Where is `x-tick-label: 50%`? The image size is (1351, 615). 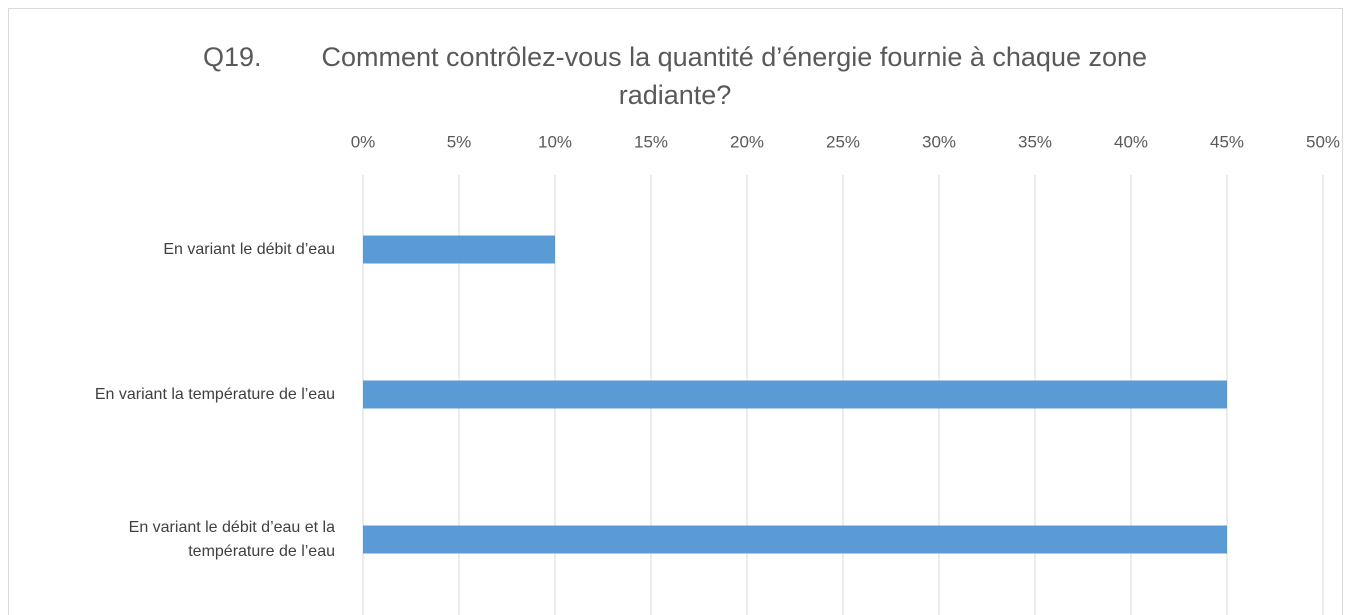
x-tick-label: 50% is located at coordinates (1323, 141).